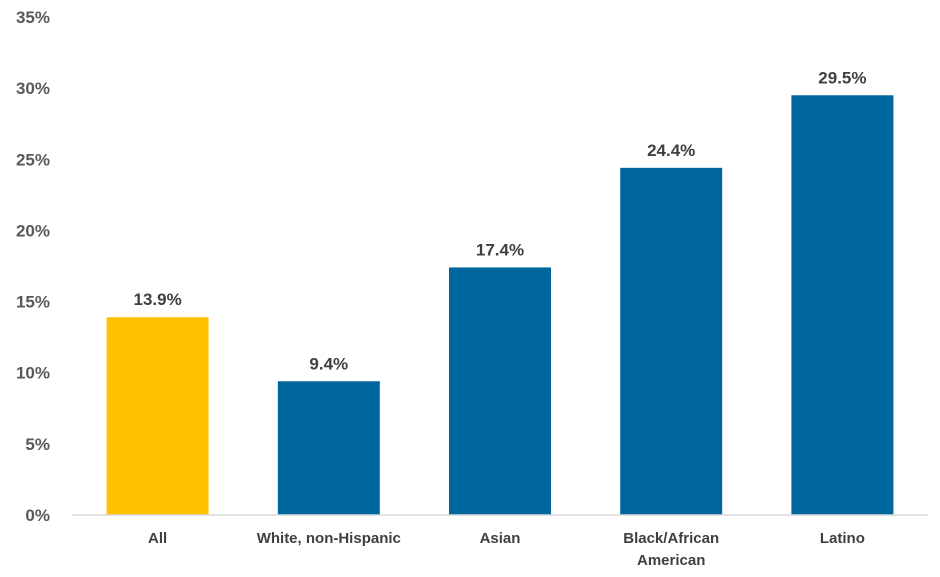 This screenshot has width=940, height=577. Describe the element at coordinates (33, 373) in the screenshot. I see `y-tick-label: 10%` at that location.